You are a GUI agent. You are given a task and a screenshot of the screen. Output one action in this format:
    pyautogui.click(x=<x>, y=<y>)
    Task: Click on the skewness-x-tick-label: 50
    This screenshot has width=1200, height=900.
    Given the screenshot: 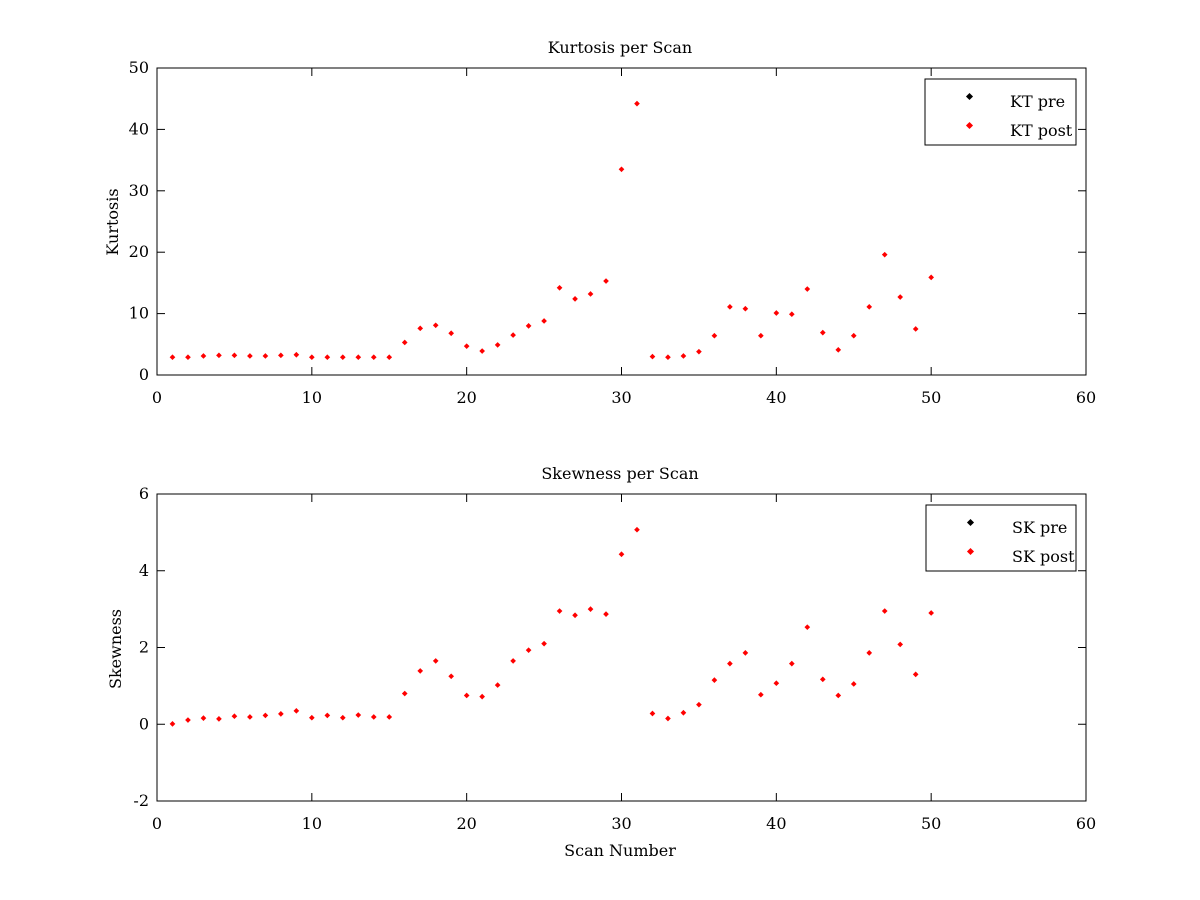 What is the action you would take?
    pyautogui.click(x=931, y=823)
    